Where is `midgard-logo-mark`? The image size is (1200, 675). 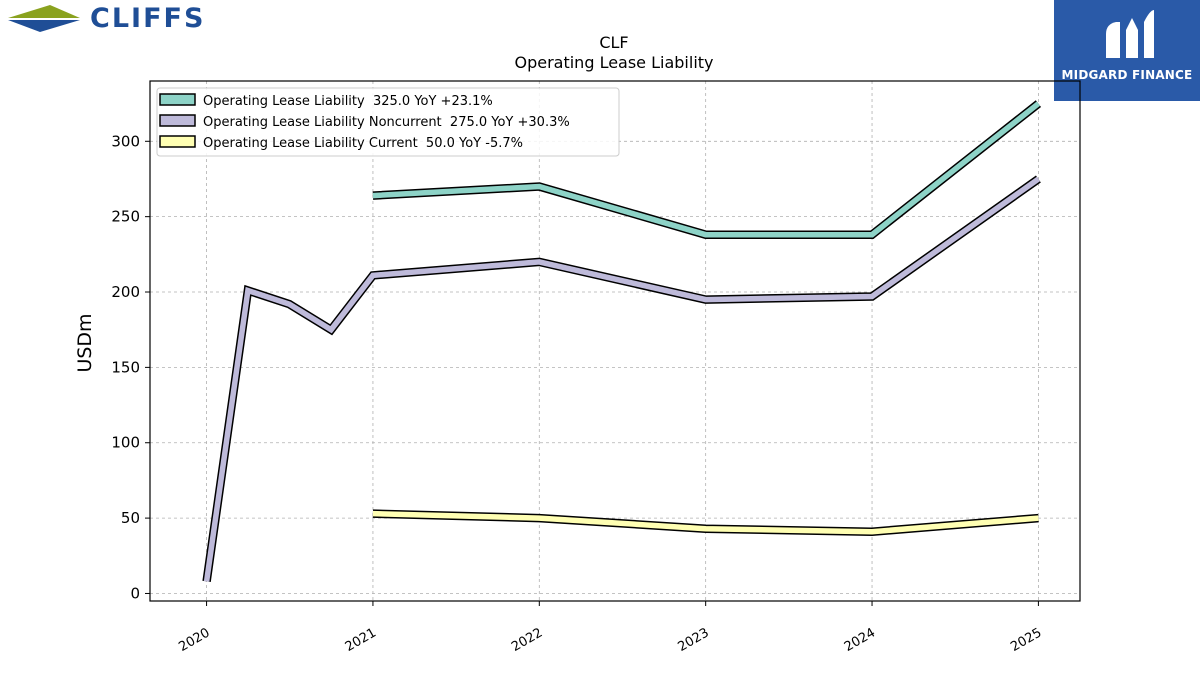
midgard-logo-mark is located at coordinates (1130, 34).